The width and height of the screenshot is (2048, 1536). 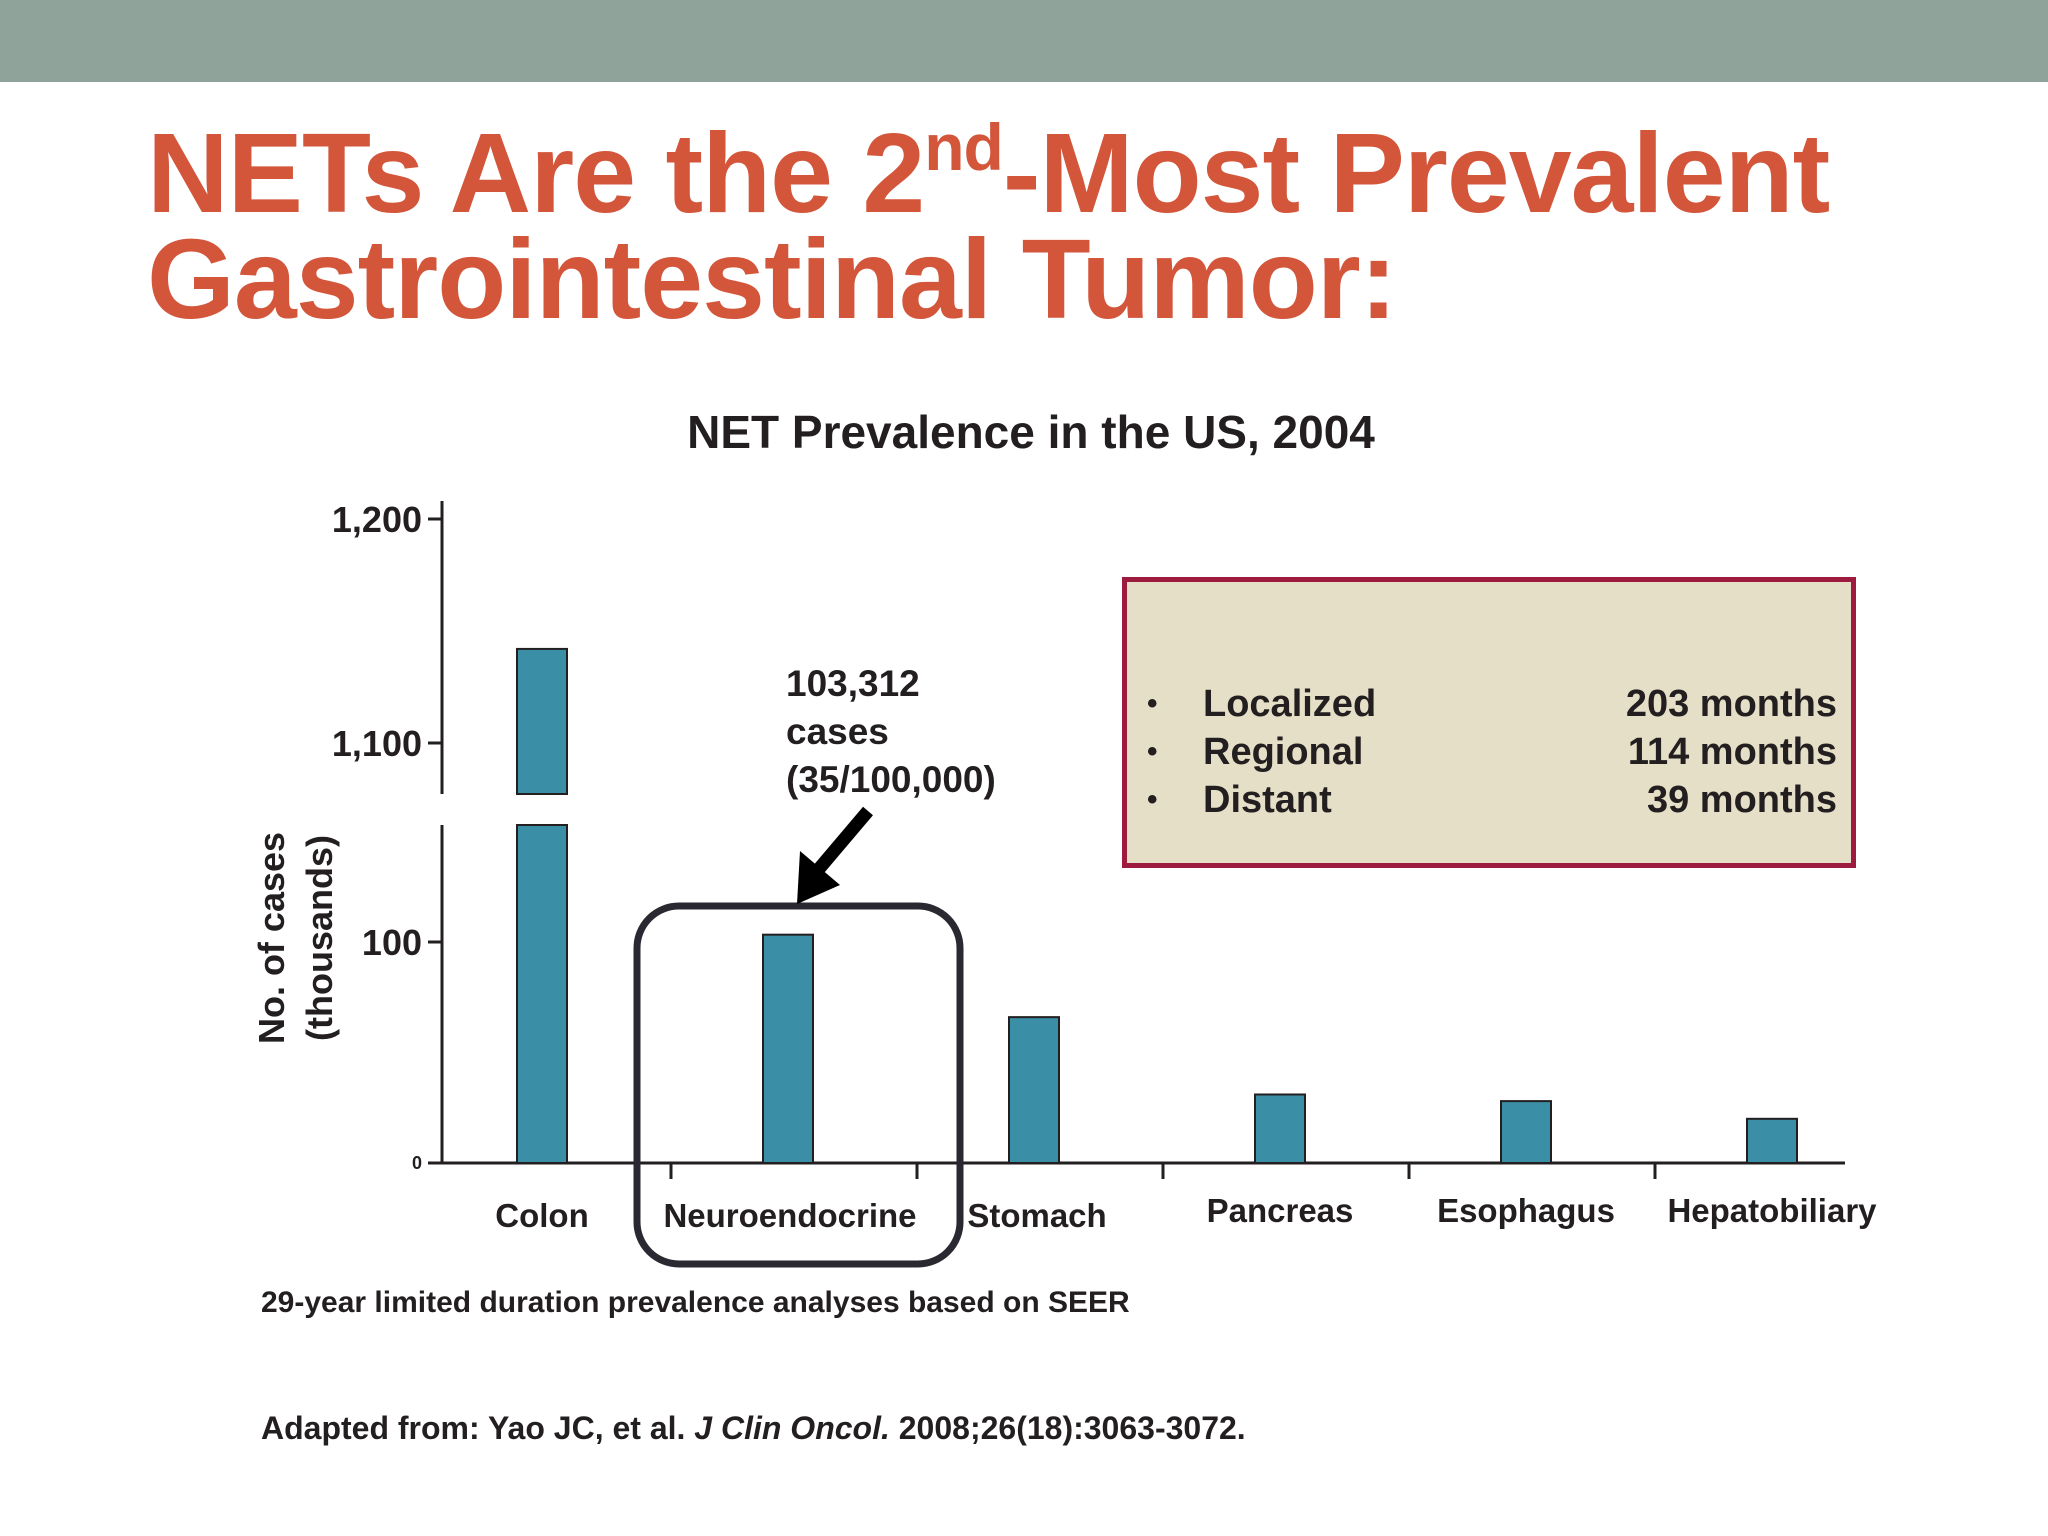 What do you see at coordinates (1526, 1210) in the screenshot?
I see `x-category-label: Esophagus` at bounding box center [1526, 1210].